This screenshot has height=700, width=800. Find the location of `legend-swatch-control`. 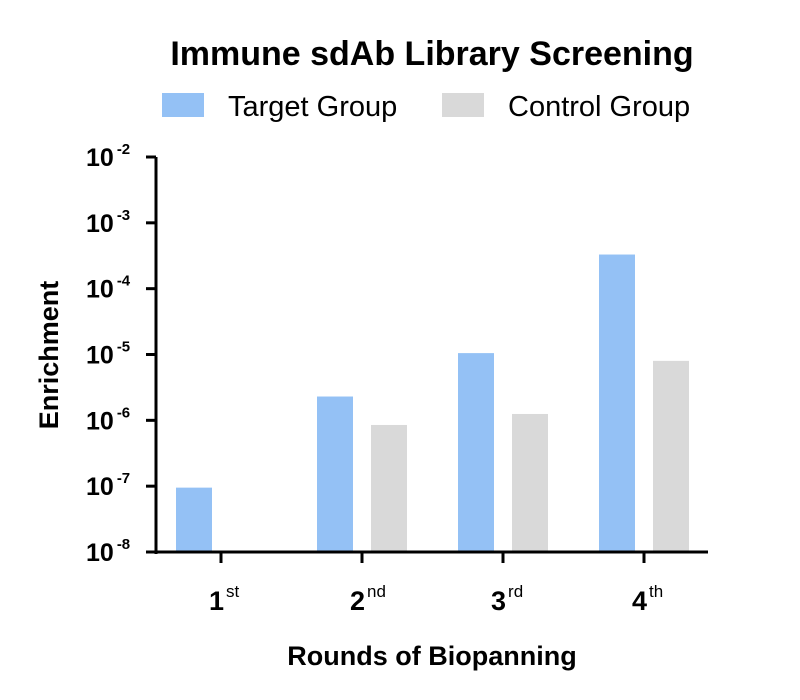

legend-swatch-control is located at coordinates (463, 105).